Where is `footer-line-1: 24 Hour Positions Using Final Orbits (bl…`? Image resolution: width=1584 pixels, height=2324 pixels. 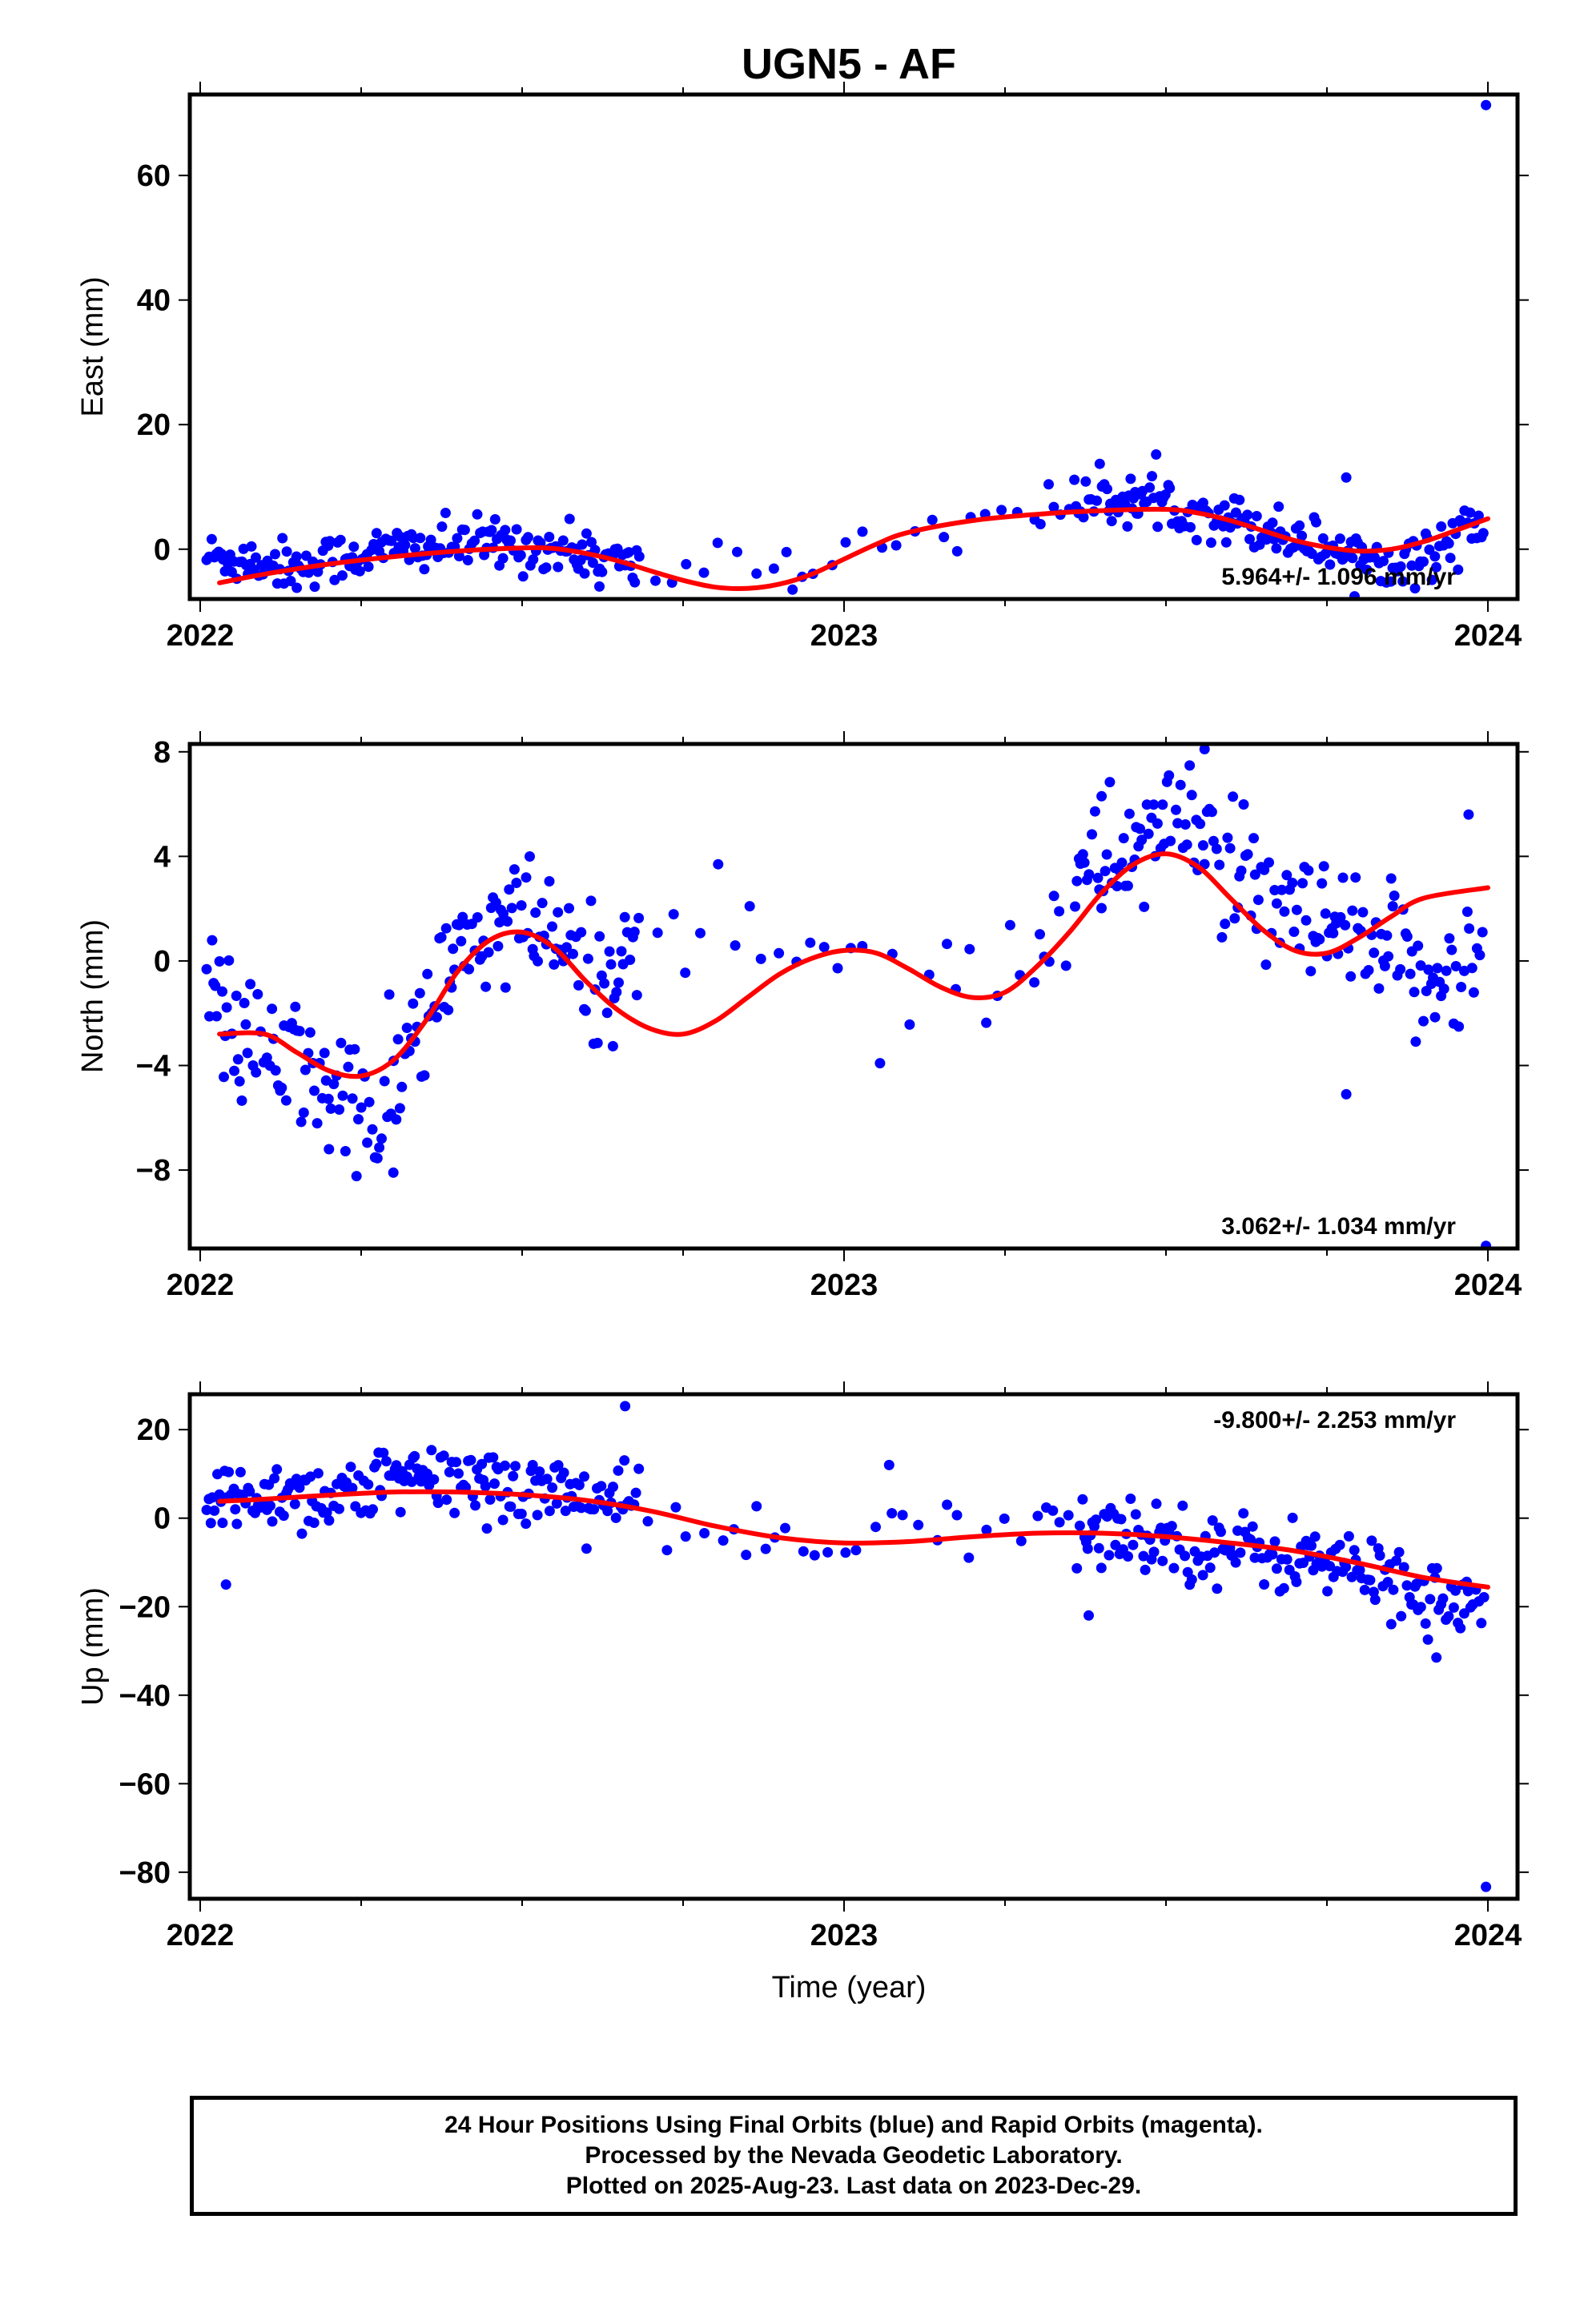
footer-line-1: 24 Hour Positions Using Final Orbits (bl… is located at coordinates (853, 2125).